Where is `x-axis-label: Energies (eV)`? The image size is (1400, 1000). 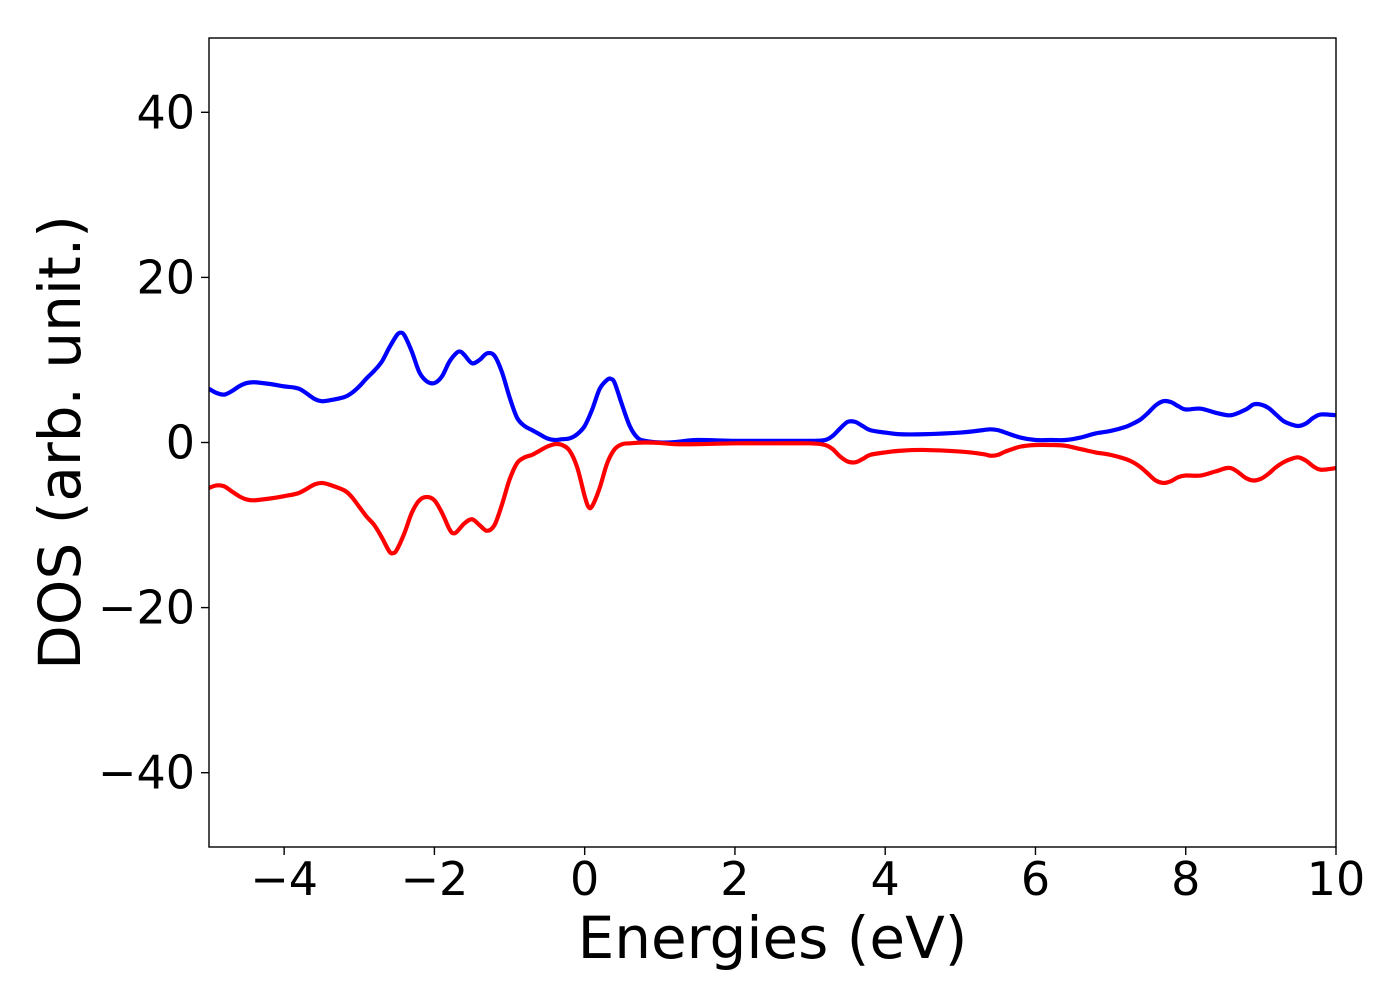
x-axis-label: Energies (eV) is located at coordinates (773, 938).